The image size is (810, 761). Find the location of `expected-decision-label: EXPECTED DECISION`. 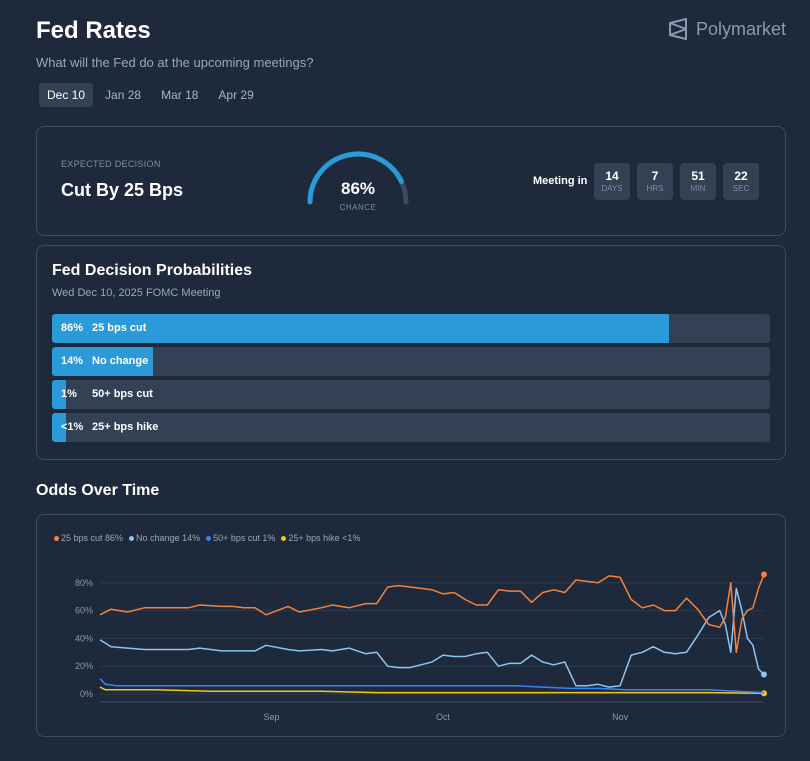

expected-decision-label: EXPECTED DECISION is located at coordinates (111, 164).